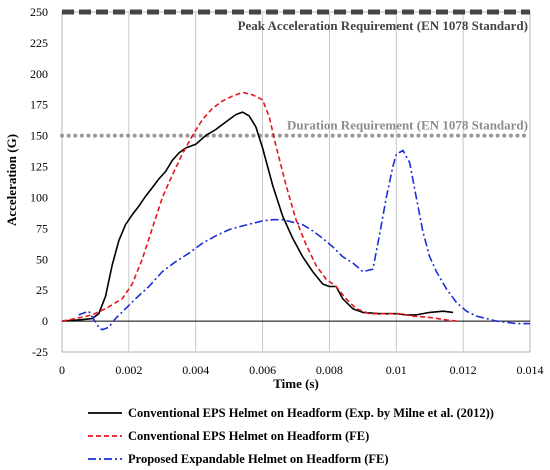 The width and height of the screenshot is (550, 470). What do you see at coordinates (40, 352) in the screenshot?
I see `y-tick-label: -25` at bounding box center [40, 352].